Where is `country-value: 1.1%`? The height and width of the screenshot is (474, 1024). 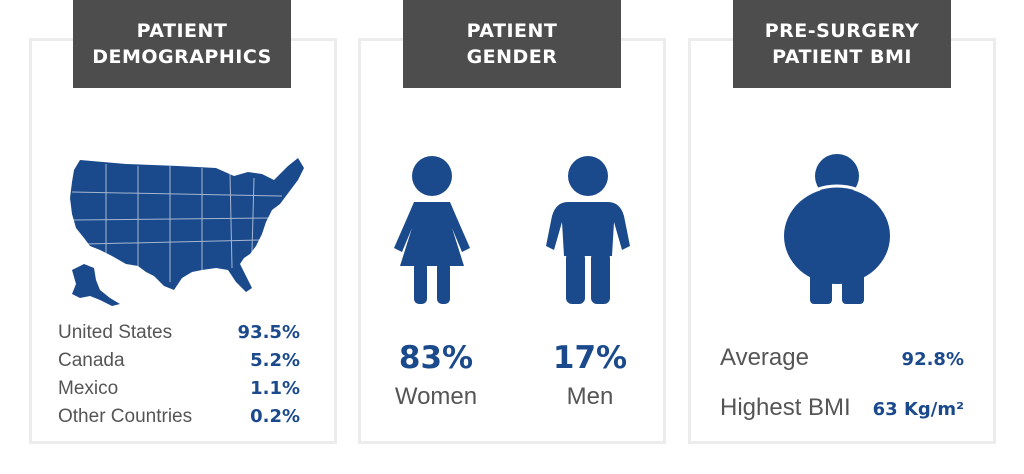 country-value: 1.1% is located at coordinates (275, 388).